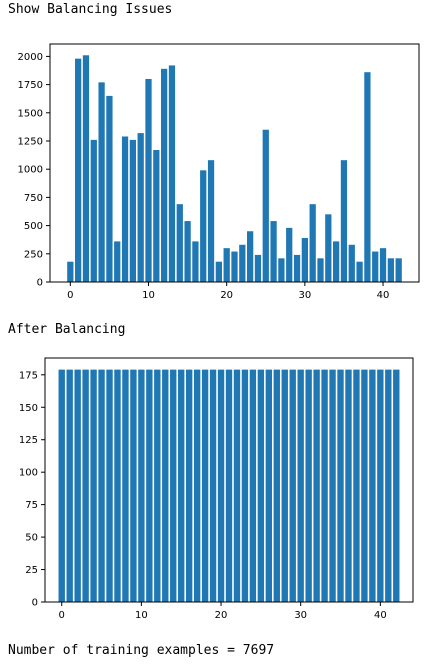 Image resolution: width=425 pixels, height=665 pixels. I want to click on y-tick-label: 1500, so click(30, 113).